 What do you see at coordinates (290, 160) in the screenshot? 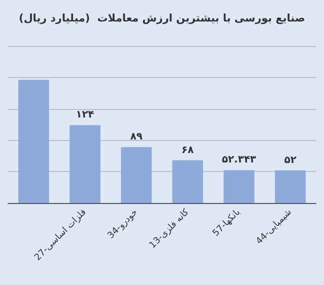
I see `data-label: ۵۲` at bounding box center [290, 160].